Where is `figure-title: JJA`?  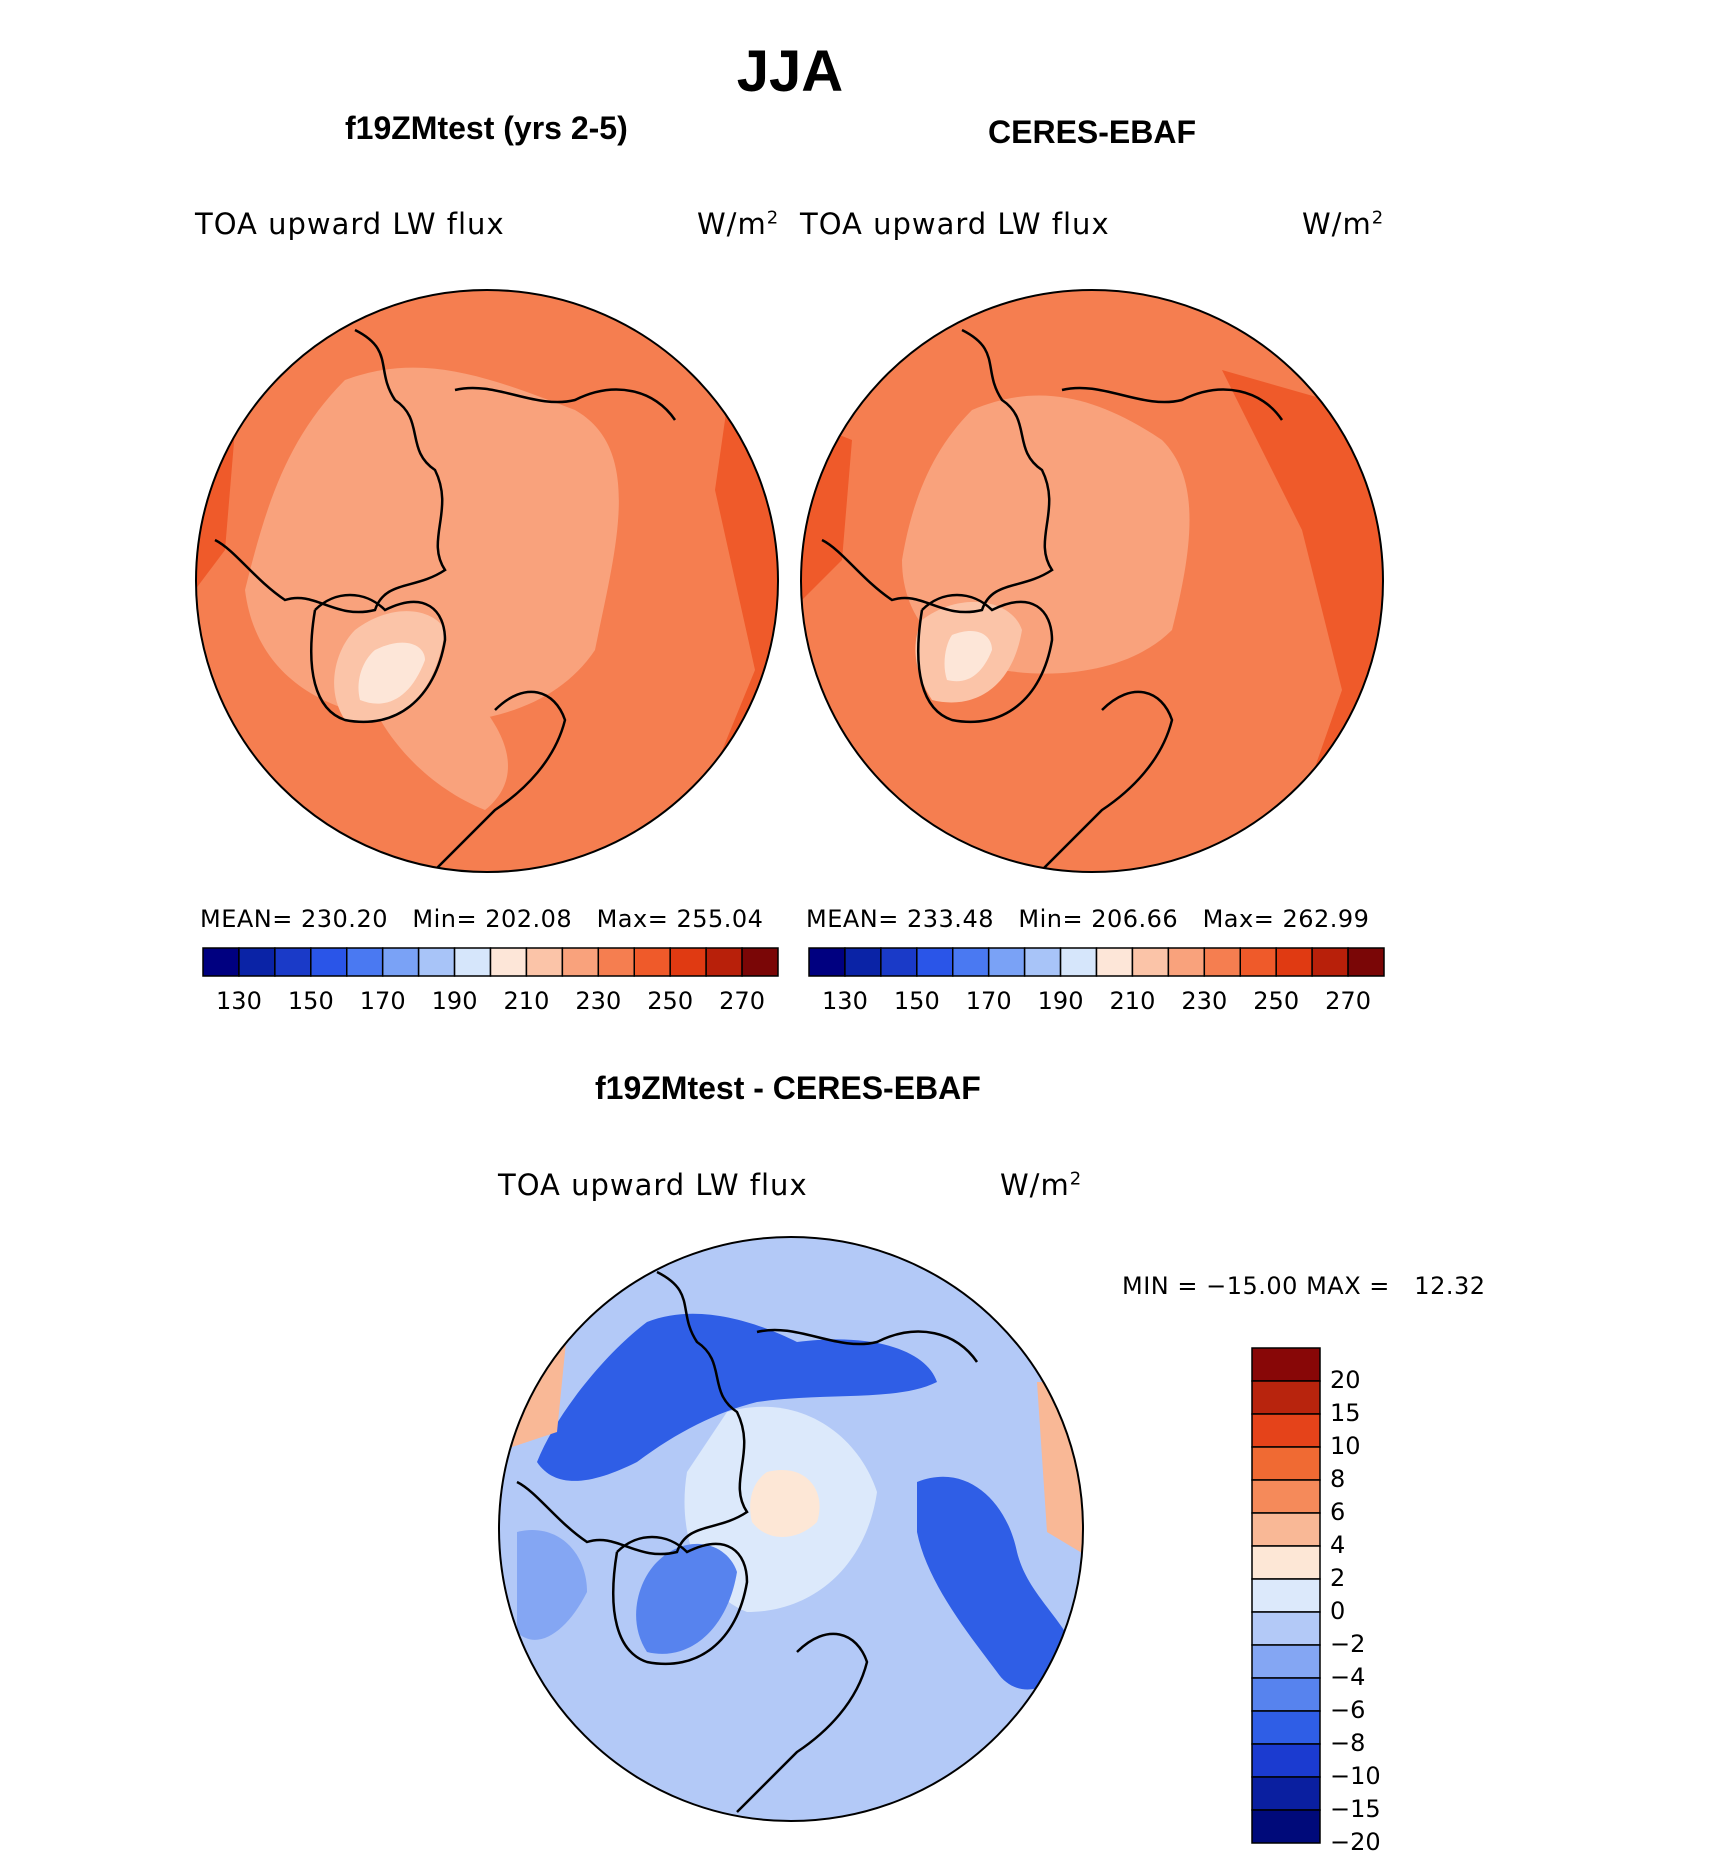
figure-title: JJA is located at coordinates (790, 71).